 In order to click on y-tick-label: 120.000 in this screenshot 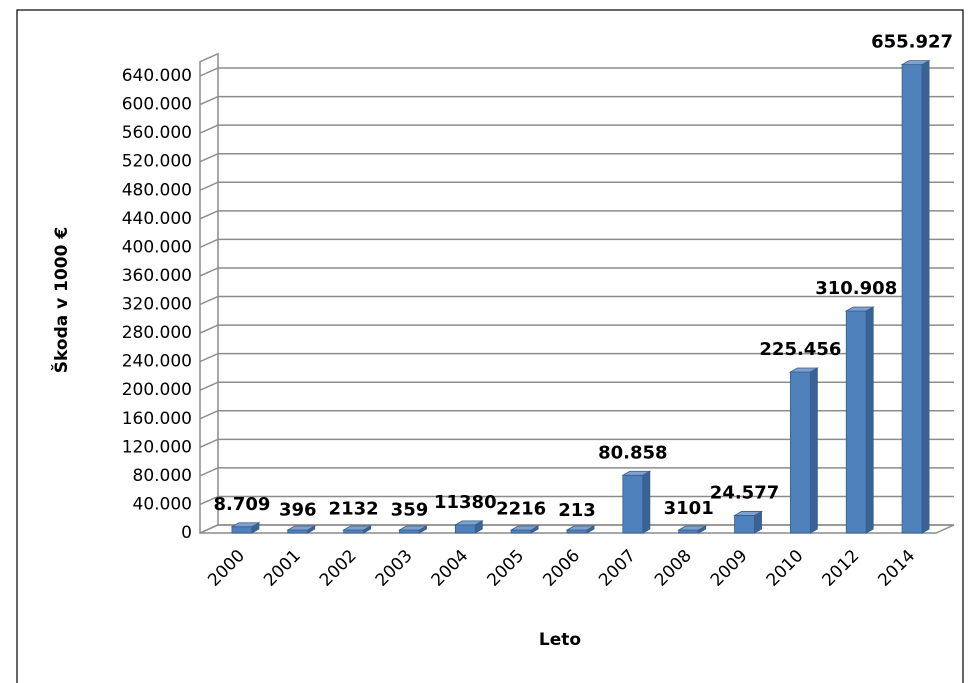, I will do `click(157, 447)`.